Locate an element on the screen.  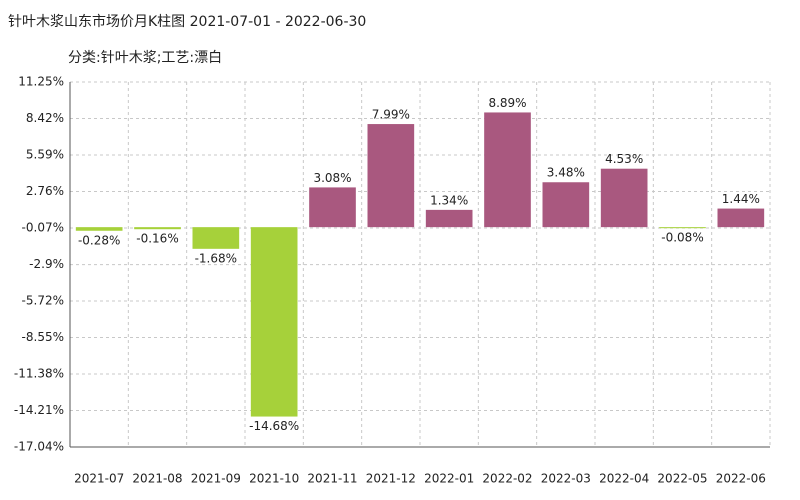
x-tick-label: 2021-12 is located at coordinates (391, 479).